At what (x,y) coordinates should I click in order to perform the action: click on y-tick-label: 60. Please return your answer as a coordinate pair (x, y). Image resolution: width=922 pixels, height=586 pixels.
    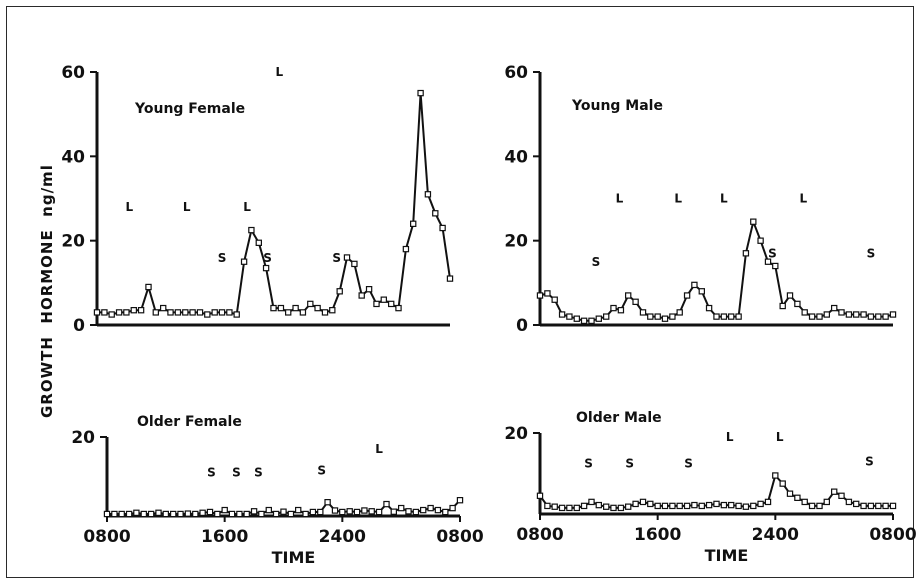
    Looking at the image, I should click on (73, 73).